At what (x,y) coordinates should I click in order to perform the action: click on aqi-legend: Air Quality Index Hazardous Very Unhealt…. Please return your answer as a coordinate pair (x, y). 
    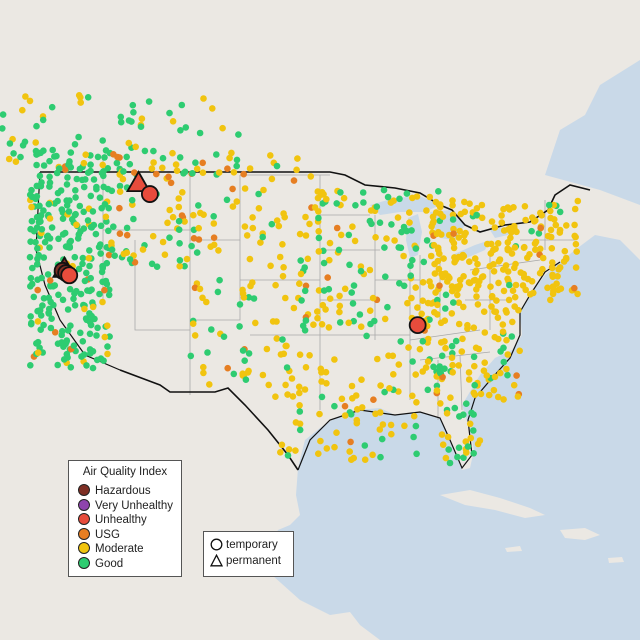
    Looking at the image, I should click on (125, 518).